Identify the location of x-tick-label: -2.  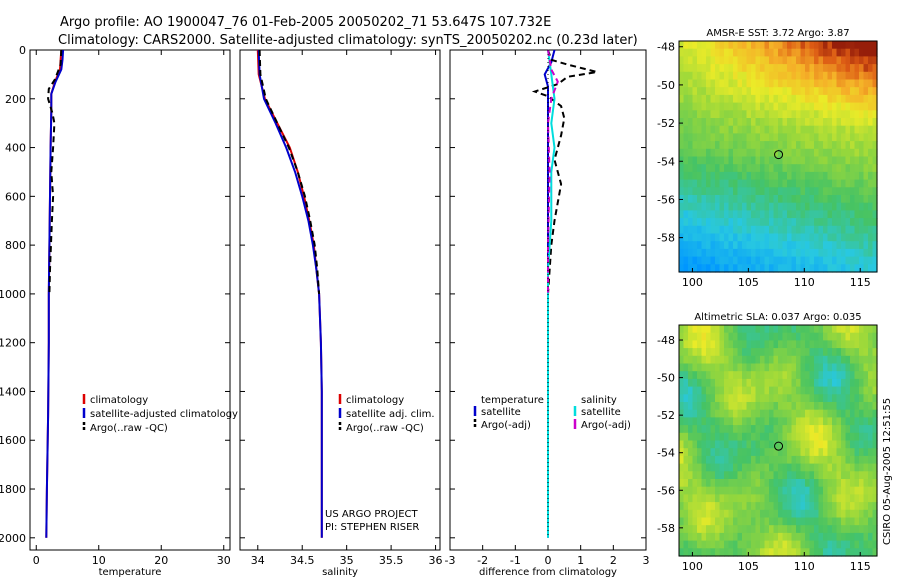
(482, 560).